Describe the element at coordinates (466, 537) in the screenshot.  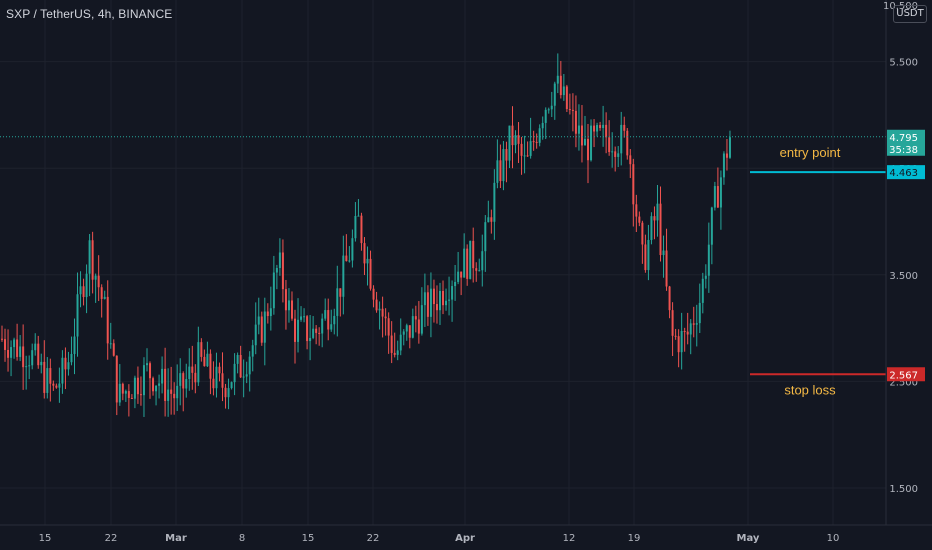
I see `time-axis: 15 22 Mar 8 15 22 Apr 12 19 May 10` at that location.